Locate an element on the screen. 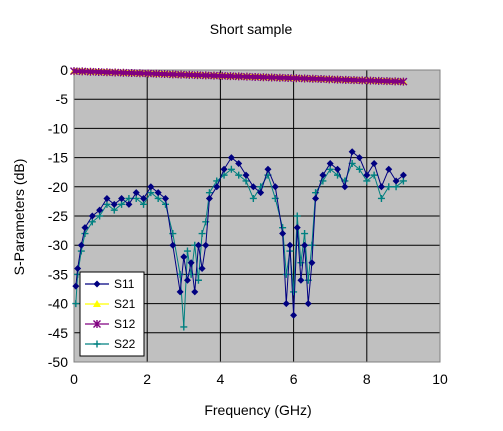 The image size is (503, 431). legend-label-s11: S11 is located at coordinates (124, 284).